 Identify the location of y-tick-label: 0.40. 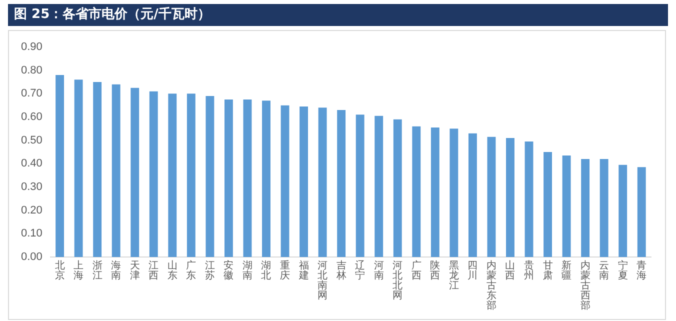
(31, 164).